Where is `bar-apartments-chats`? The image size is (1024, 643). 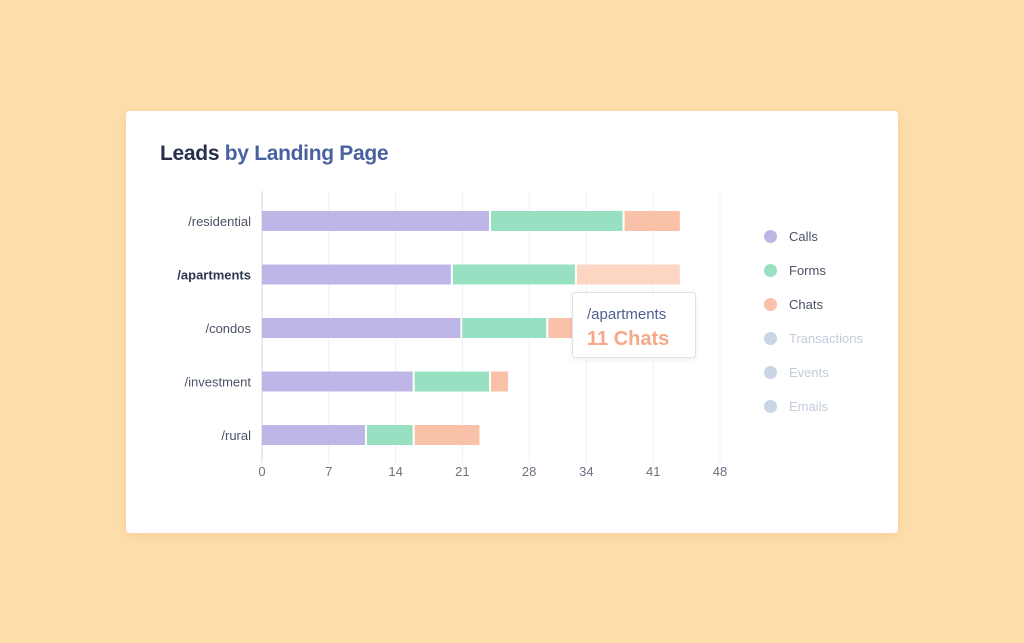 bar-apartments-chats is located at coordinates (628, 274).